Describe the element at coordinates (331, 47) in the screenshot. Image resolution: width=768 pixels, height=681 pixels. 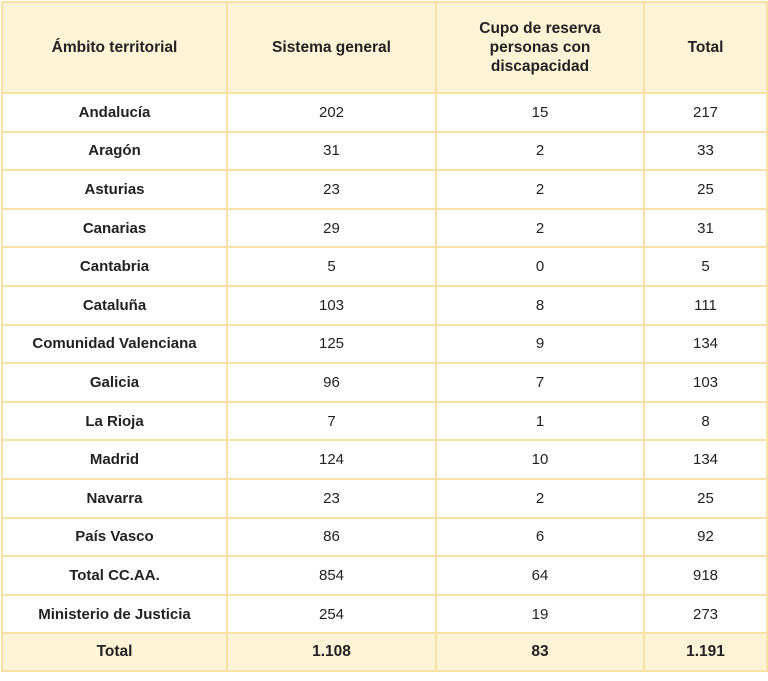
I see `header-general-system: Sistema general` at that location.